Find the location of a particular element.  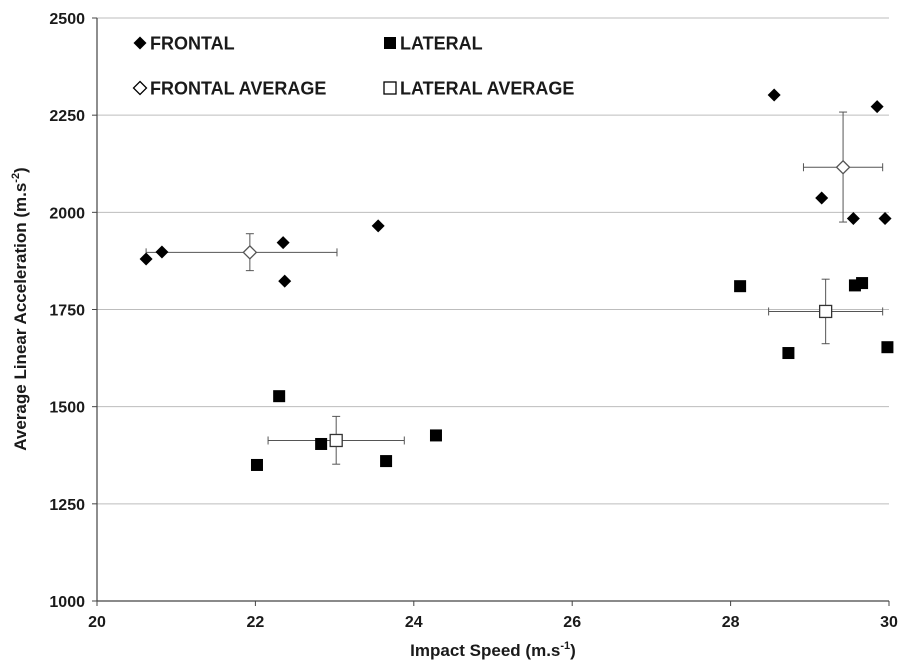

legend-marker-frontal-average is located at coordinates (140, 88).